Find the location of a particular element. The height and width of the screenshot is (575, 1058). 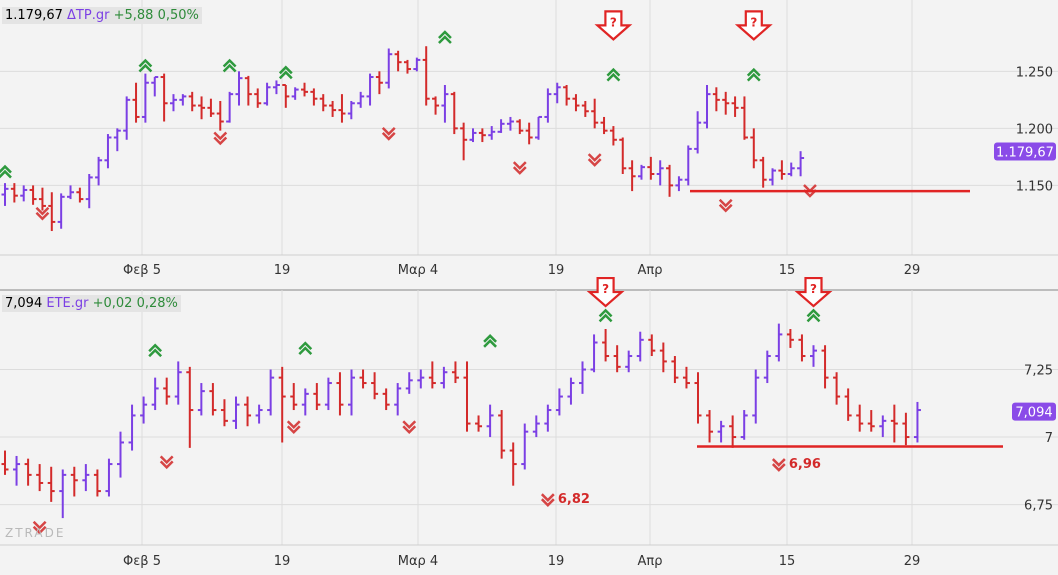

x-tick-label: 15 is located at coordinates (787, 561).